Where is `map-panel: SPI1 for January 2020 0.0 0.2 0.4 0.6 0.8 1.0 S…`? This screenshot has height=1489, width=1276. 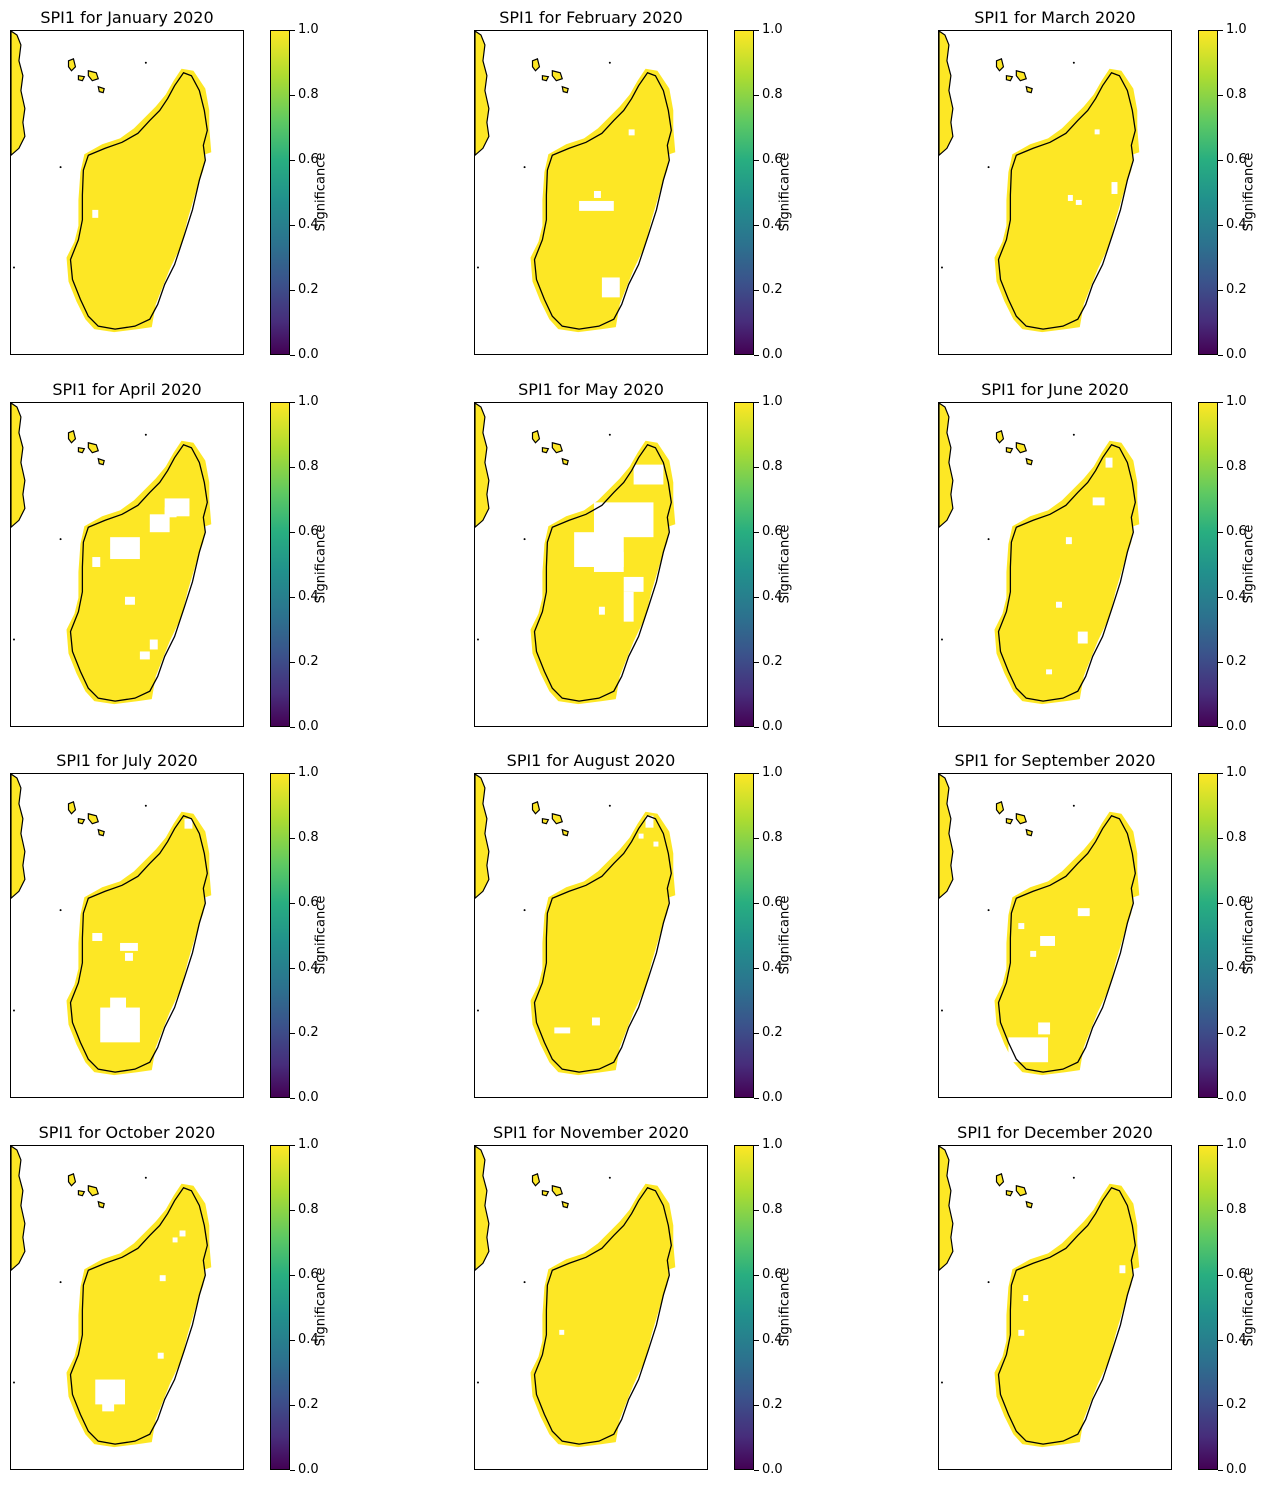 map-panel: SPI1 for January 2020 0.0 0.2 0.4 0.6 0.8 1.0 S… is located at coordinates (210, 186).